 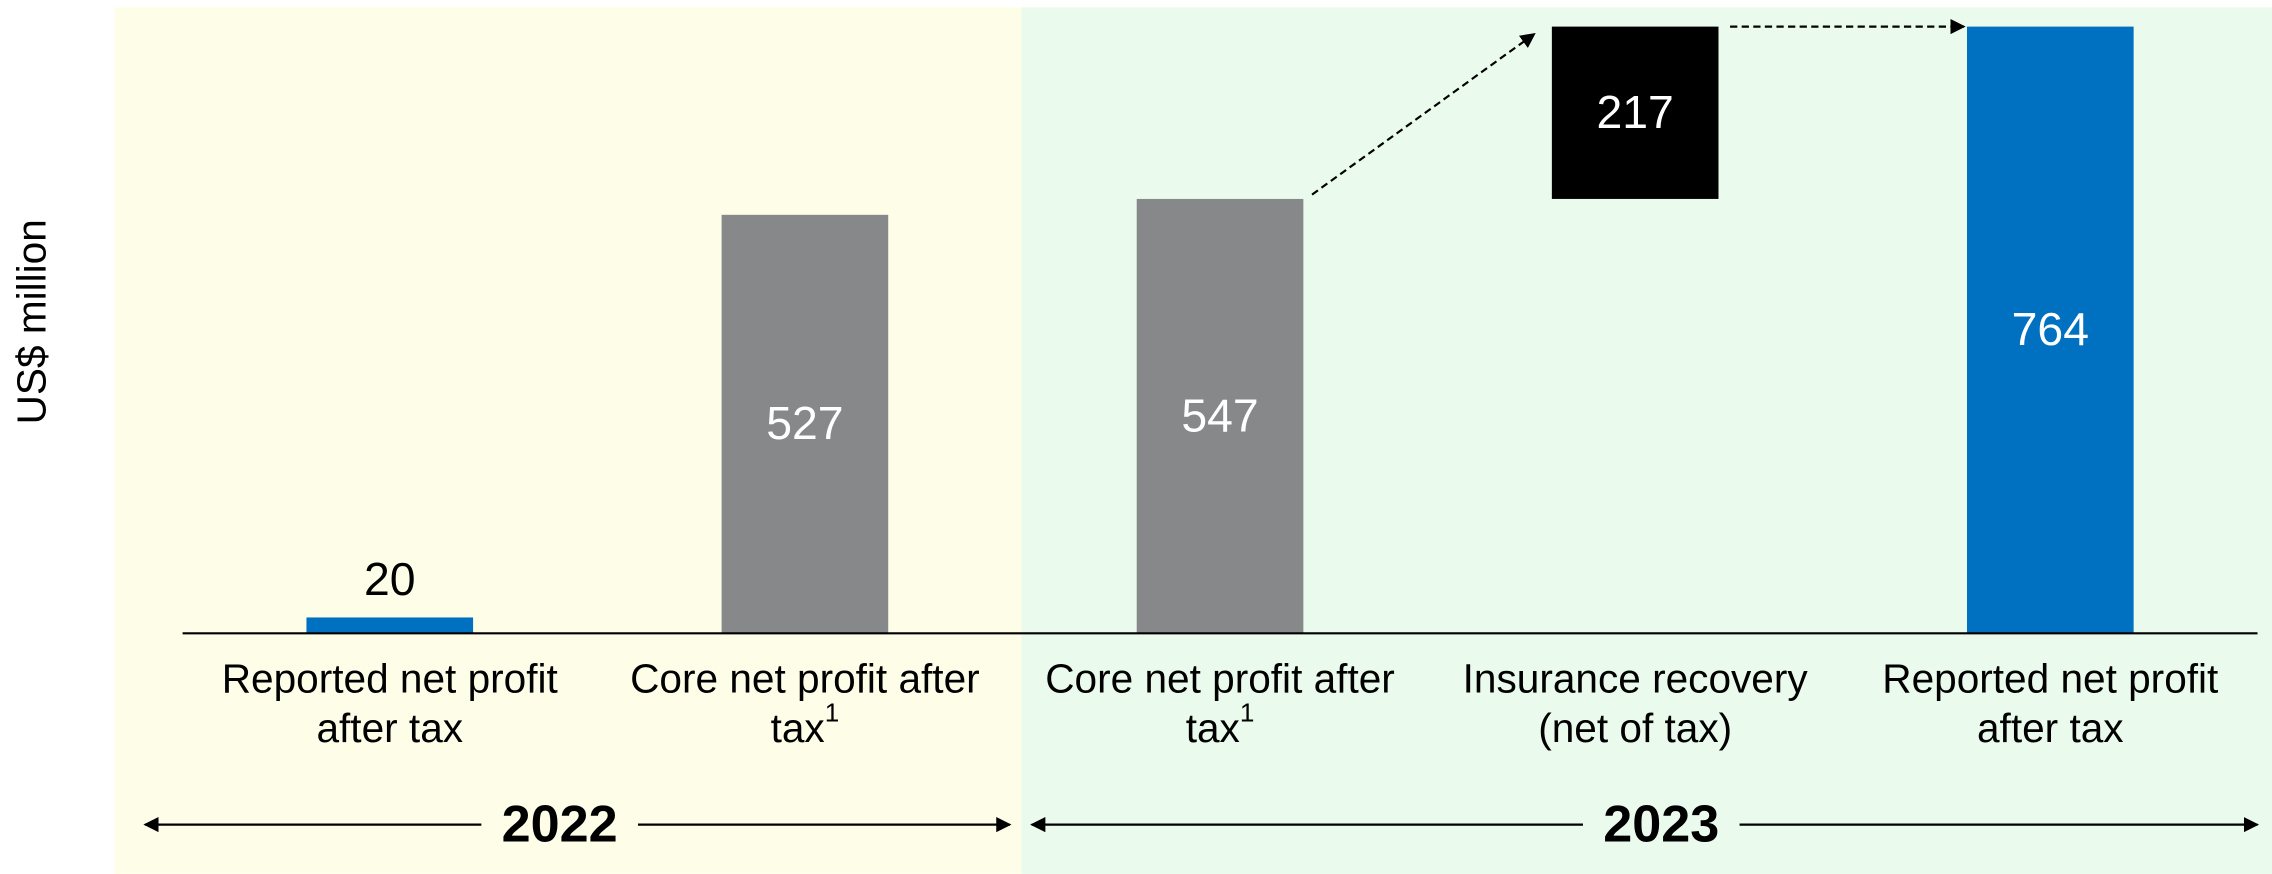 I want to click on data-label: 20, so click(x=390, y=579).